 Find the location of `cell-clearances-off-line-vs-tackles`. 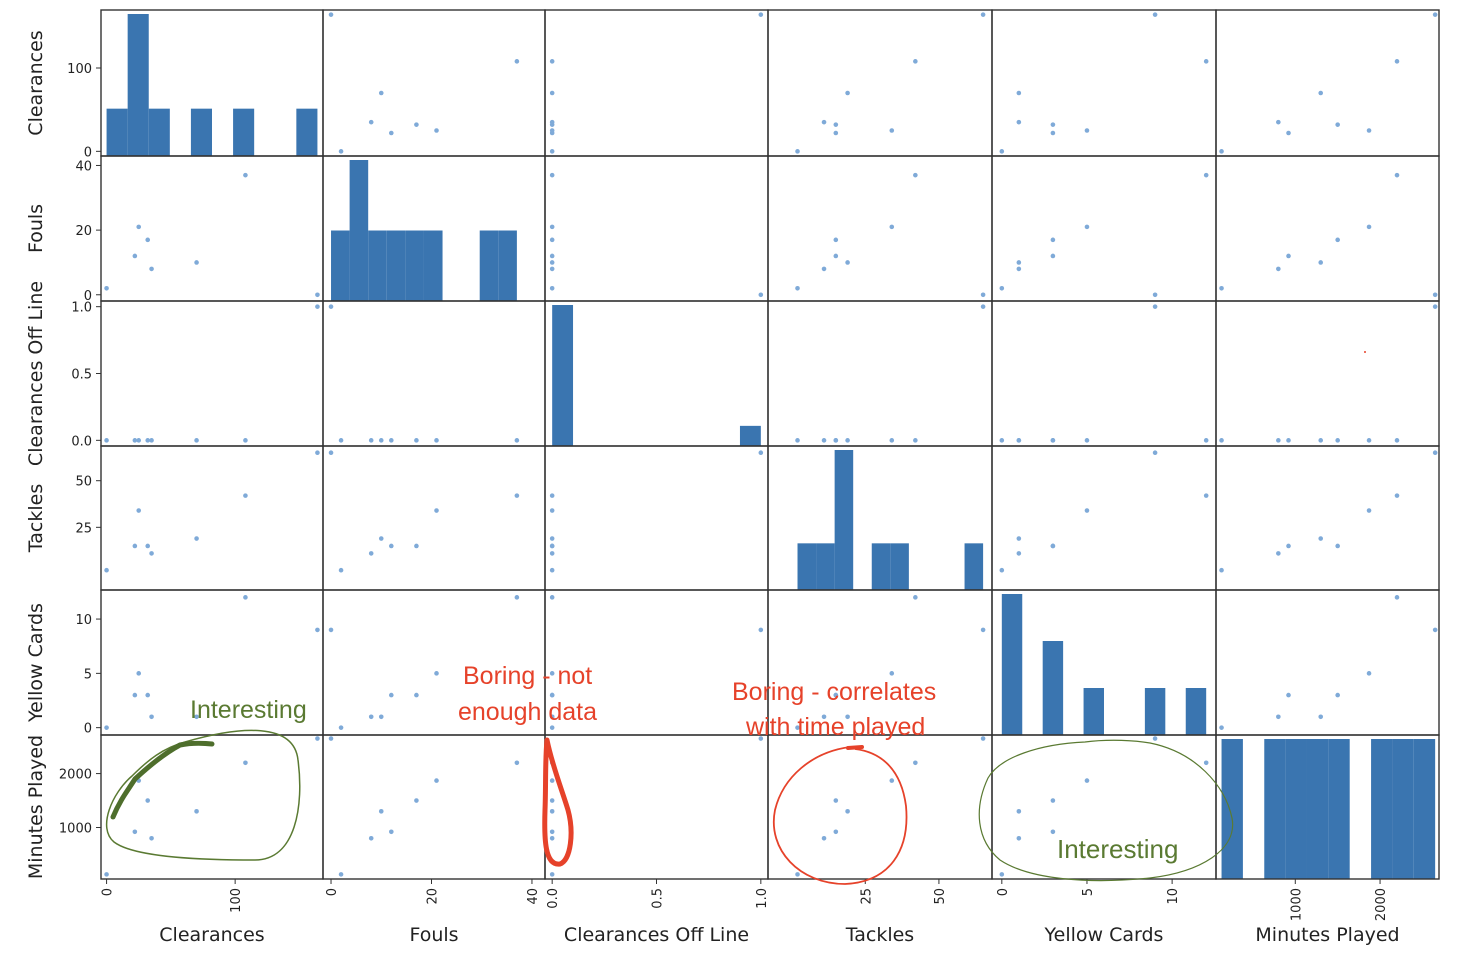

cell-clearances-off-line-vs-tackles is located at coordinates (880, 373).